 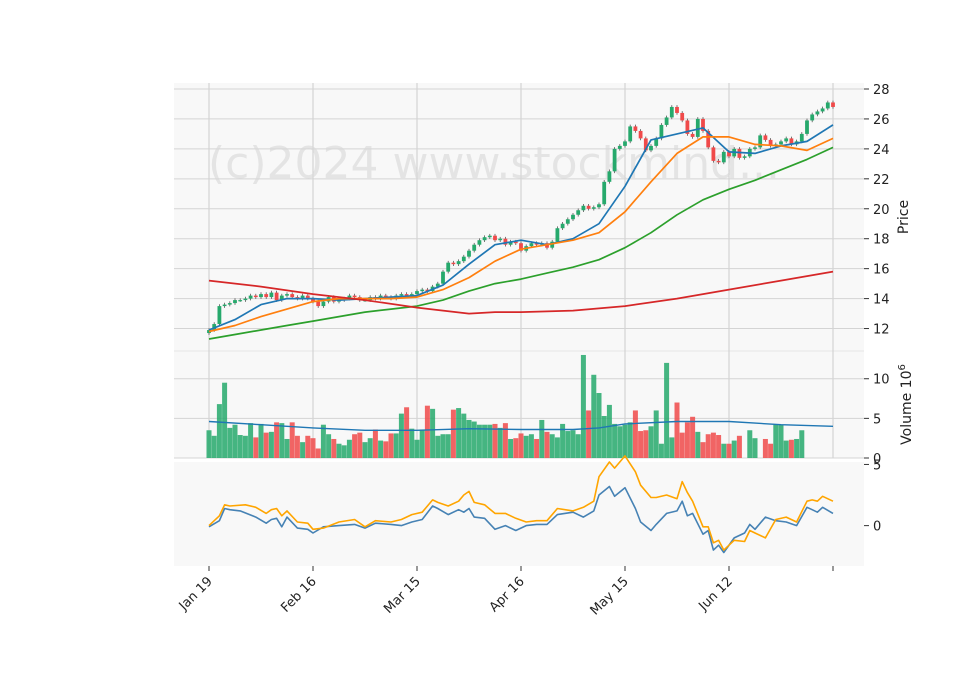 I want to click on price-tick-label: 26, so click(x=881, y=120).